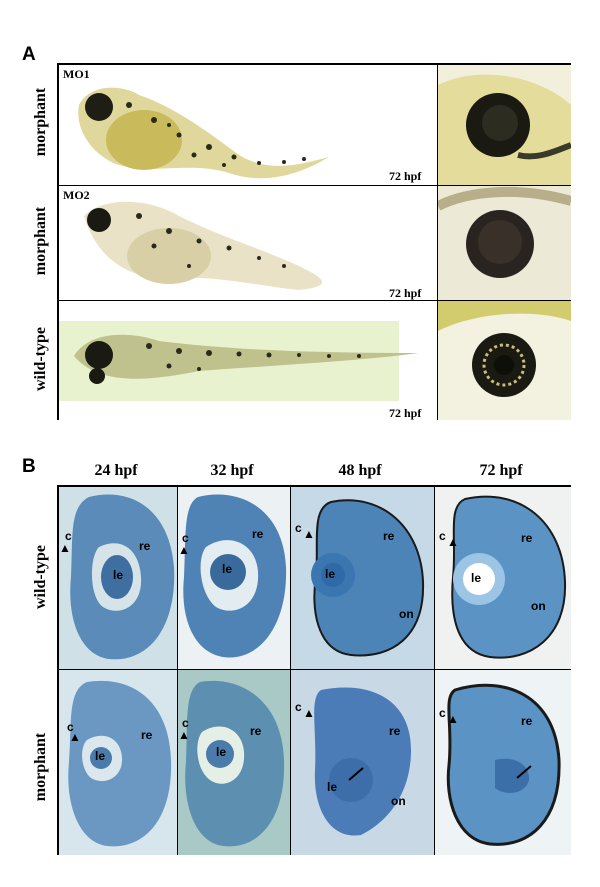 Image resolution: width=600 pixels, height=887 pixels. What do you see at coordinates (29, 54) in the screenshot?
I see `panel-a-letter: A` at bounding box center [29, 54].